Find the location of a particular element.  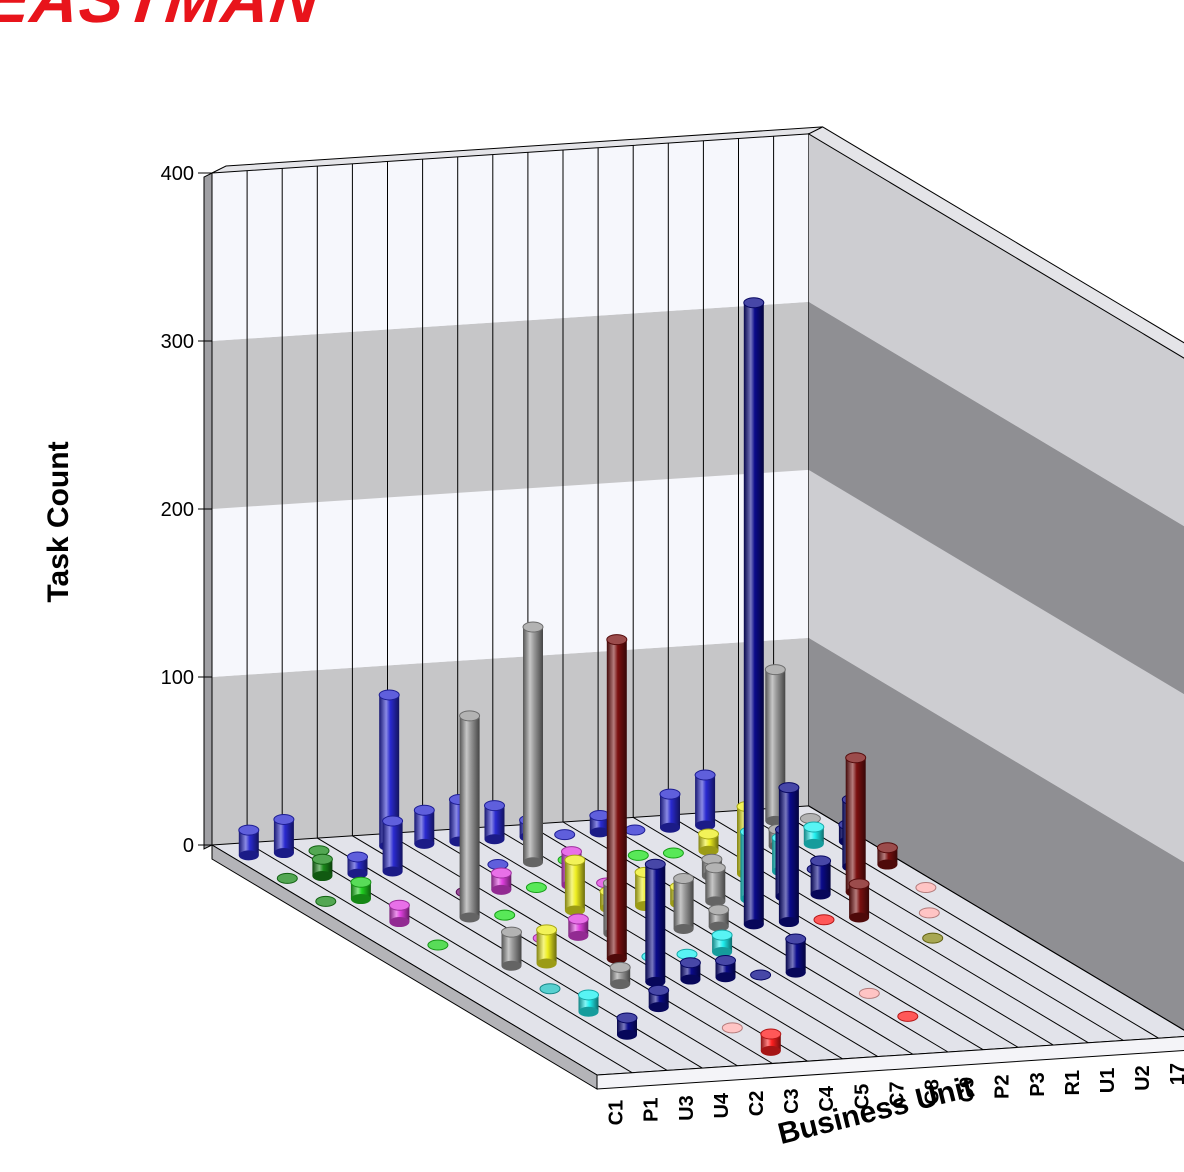

cylinder-bar-C7-row6 is located at coordinates (761, 975).